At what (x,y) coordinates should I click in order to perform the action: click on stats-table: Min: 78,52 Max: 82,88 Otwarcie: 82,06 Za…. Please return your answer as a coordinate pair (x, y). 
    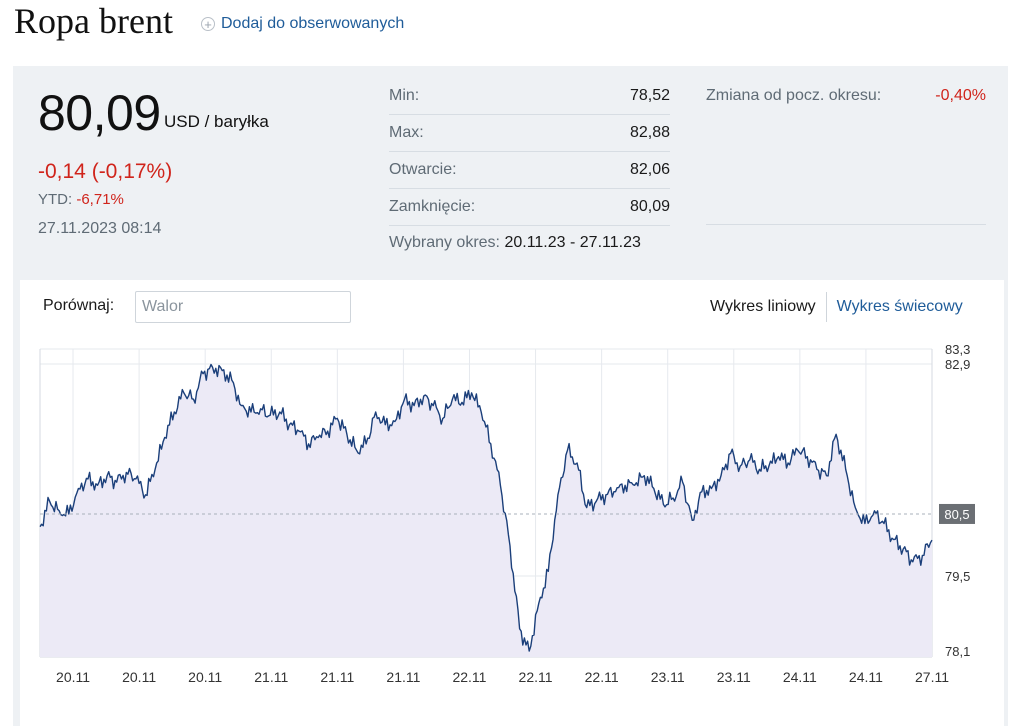
    Looking at the image, I should click on (529, 152).